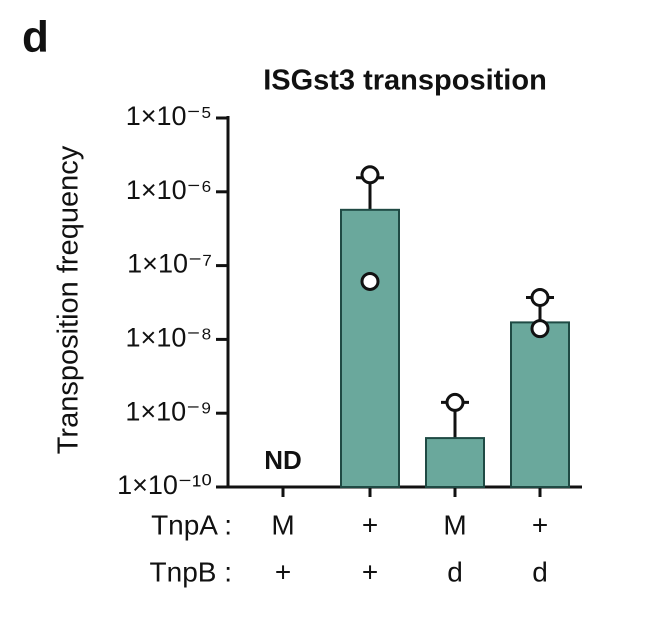  Describe the element at coordinates (283, 460) in the screenshot. I see `annotation: ND` at that location.